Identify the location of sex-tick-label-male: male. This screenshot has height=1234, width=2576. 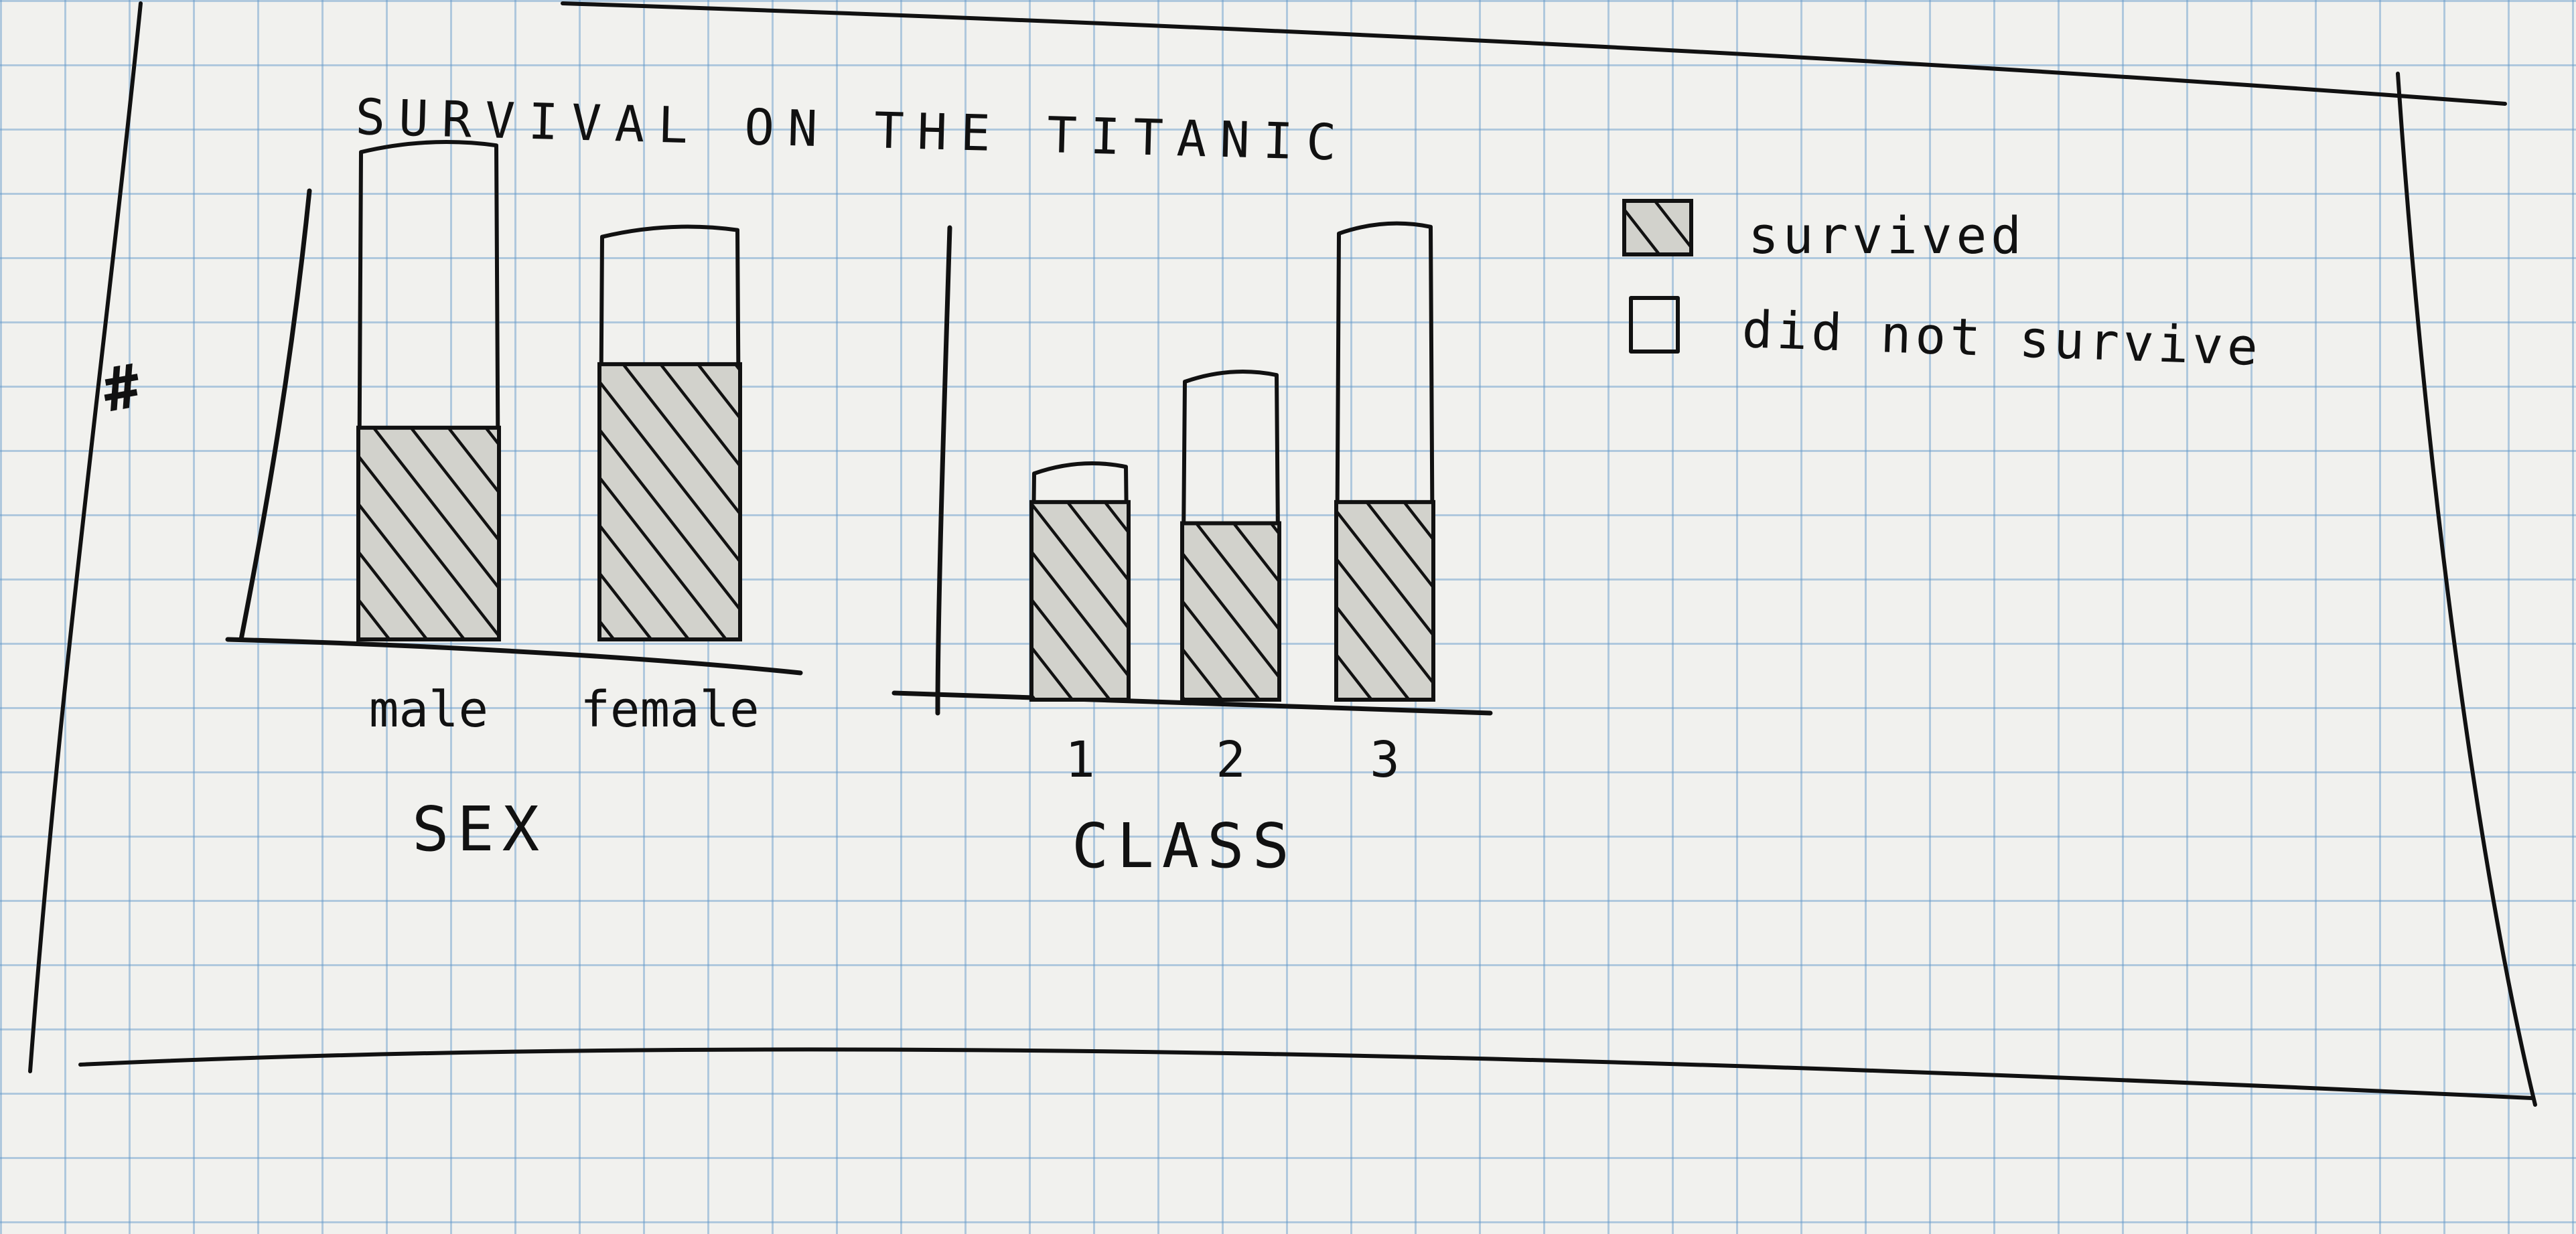
(428, 710).